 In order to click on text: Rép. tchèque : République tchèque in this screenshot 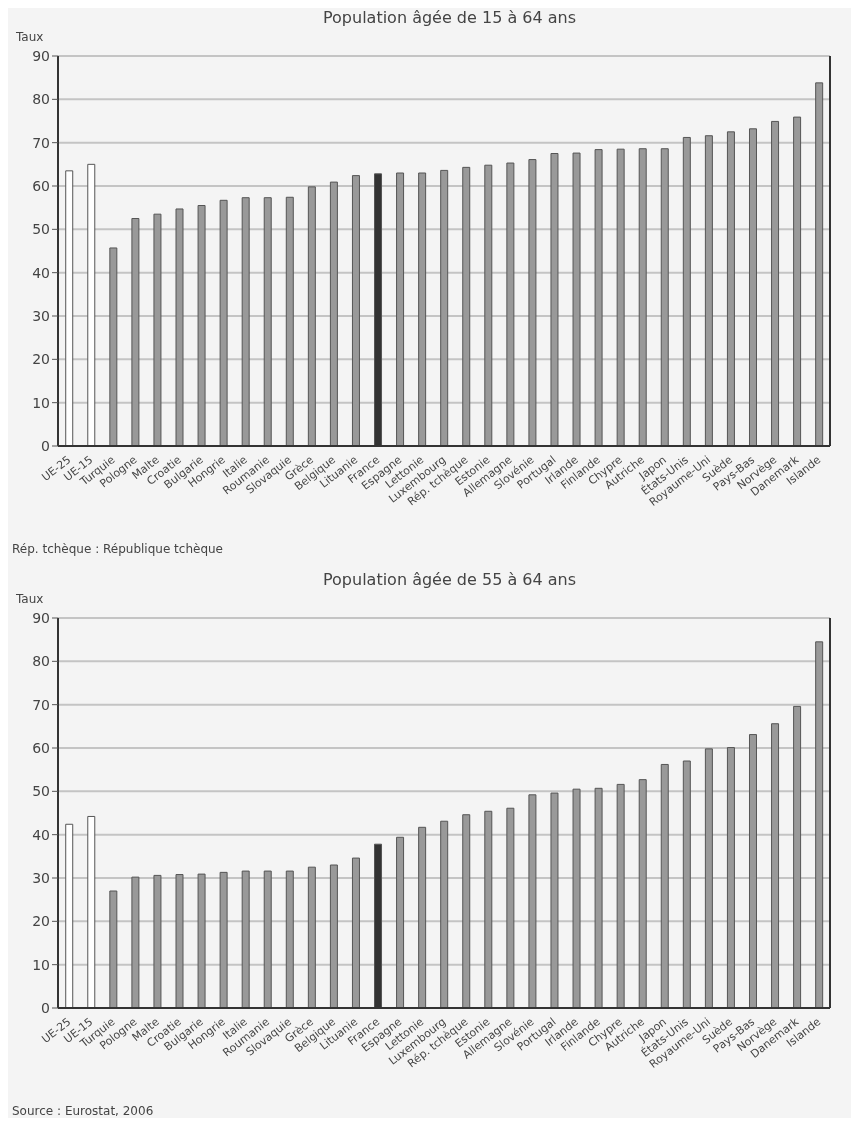, I will do `click(117, 549)`.